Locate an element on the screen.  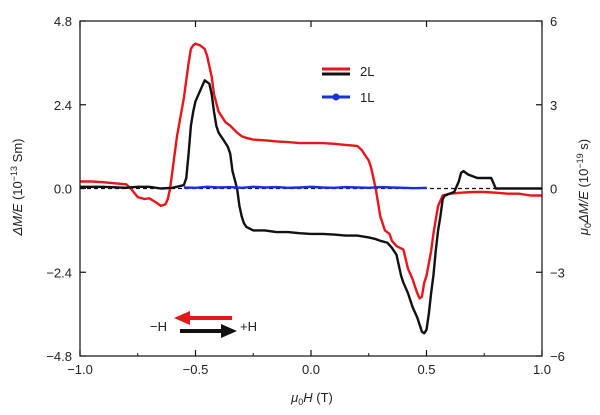
legend-label-2l: 2L is located at coordinates (367, 71).